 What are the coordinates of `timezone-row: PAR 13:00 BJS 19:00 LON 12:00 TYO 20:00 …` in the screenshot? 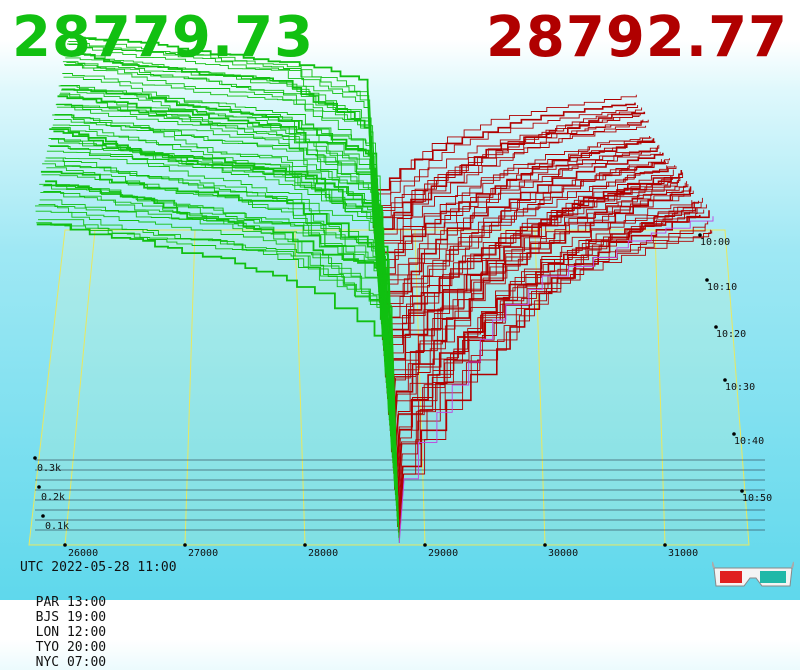 It's located at (75, 625).